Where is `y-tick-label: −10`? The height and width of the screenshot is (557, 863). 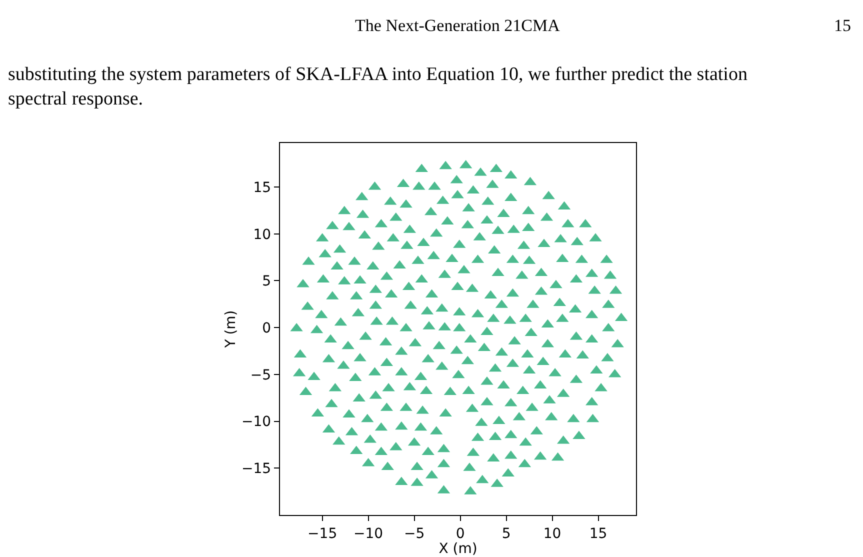 y-tick-label: −10 is located at coordinates (257, 422).